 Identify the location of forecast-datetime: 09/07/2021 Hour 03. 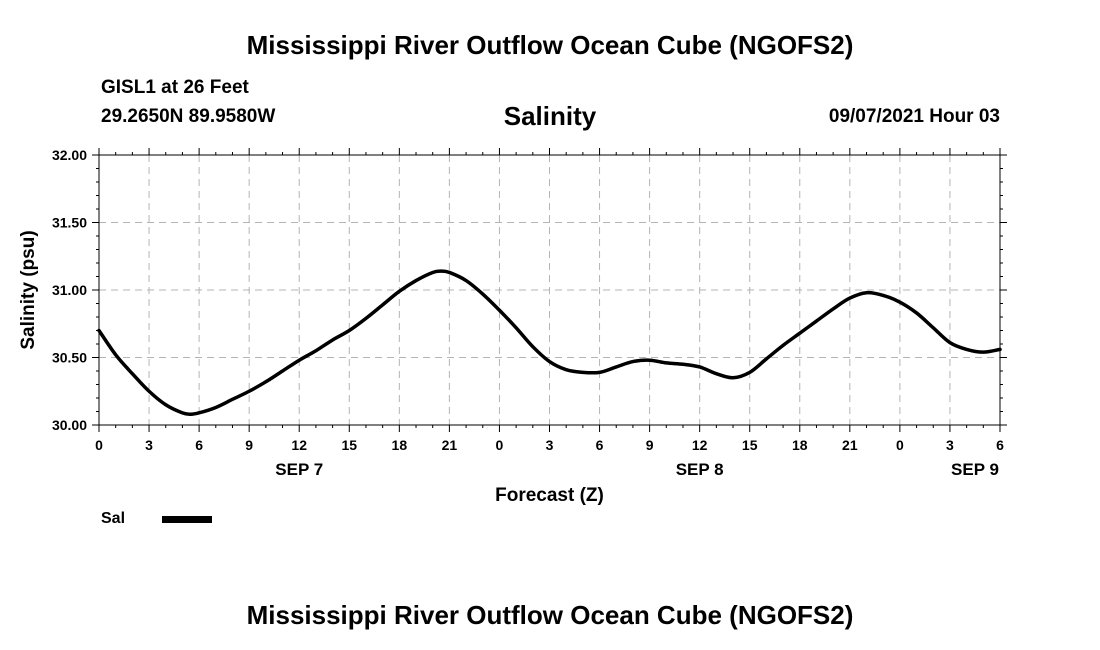
(914, 116).